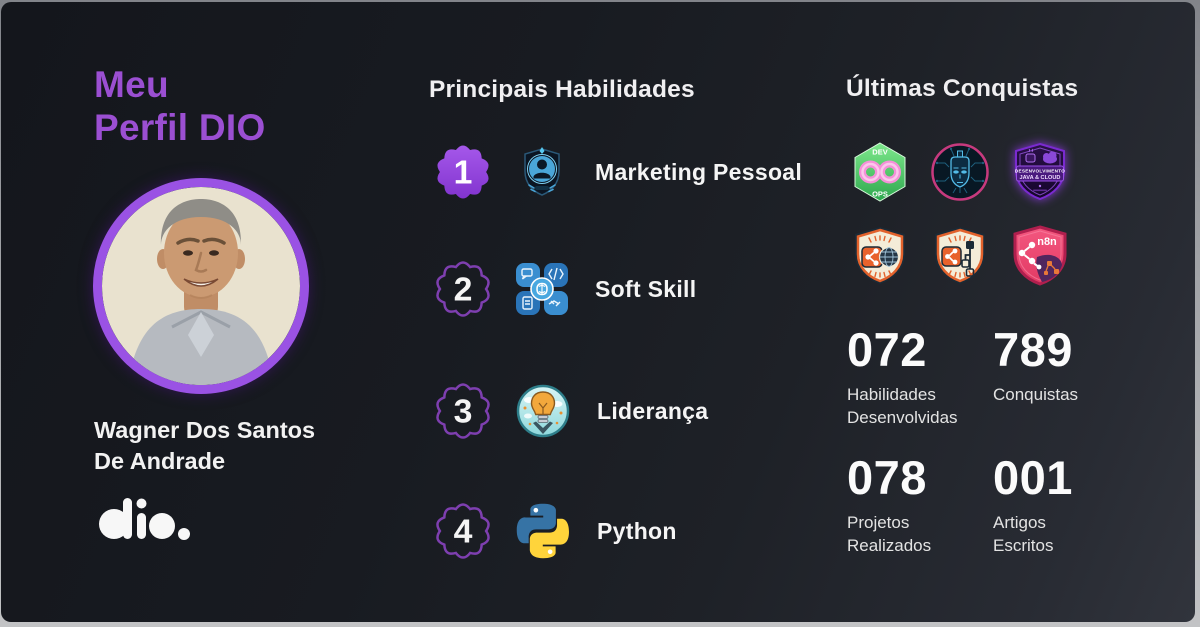 The height and width of the screenshot is (627, 1200). I want to click on java-cloud-badge: DESENVOLVIMENTO JAVA & CLOUD, so click(1040, 171).